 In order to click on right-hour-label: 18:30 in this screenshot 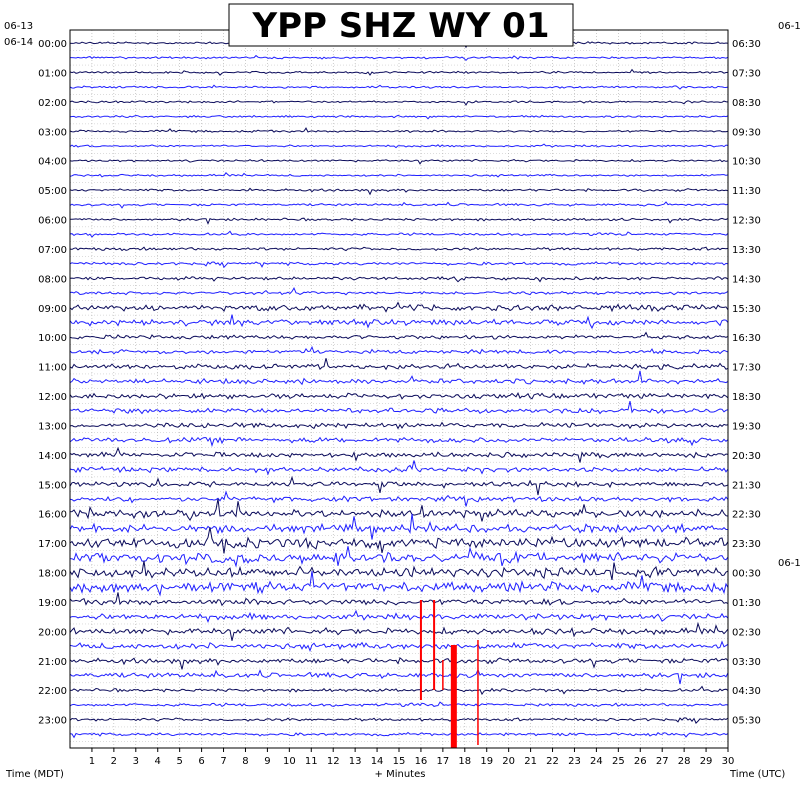, I will do `click(746, 397)`.